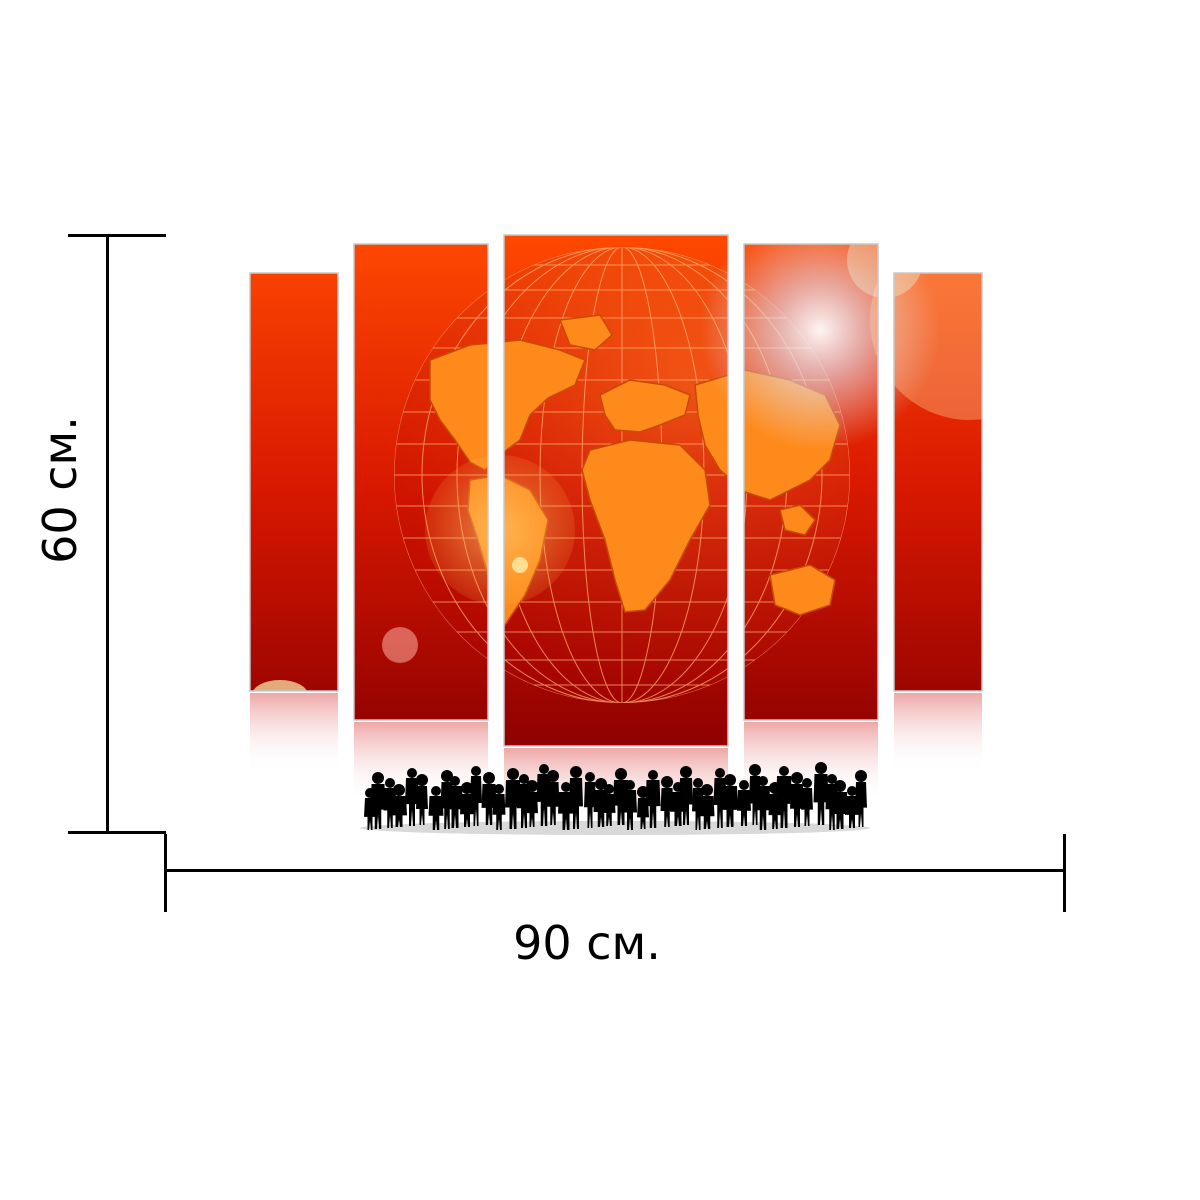  Describe the element at coordinates (117, 832) in the screenshot. I see `height-bottom-tick` at that location.